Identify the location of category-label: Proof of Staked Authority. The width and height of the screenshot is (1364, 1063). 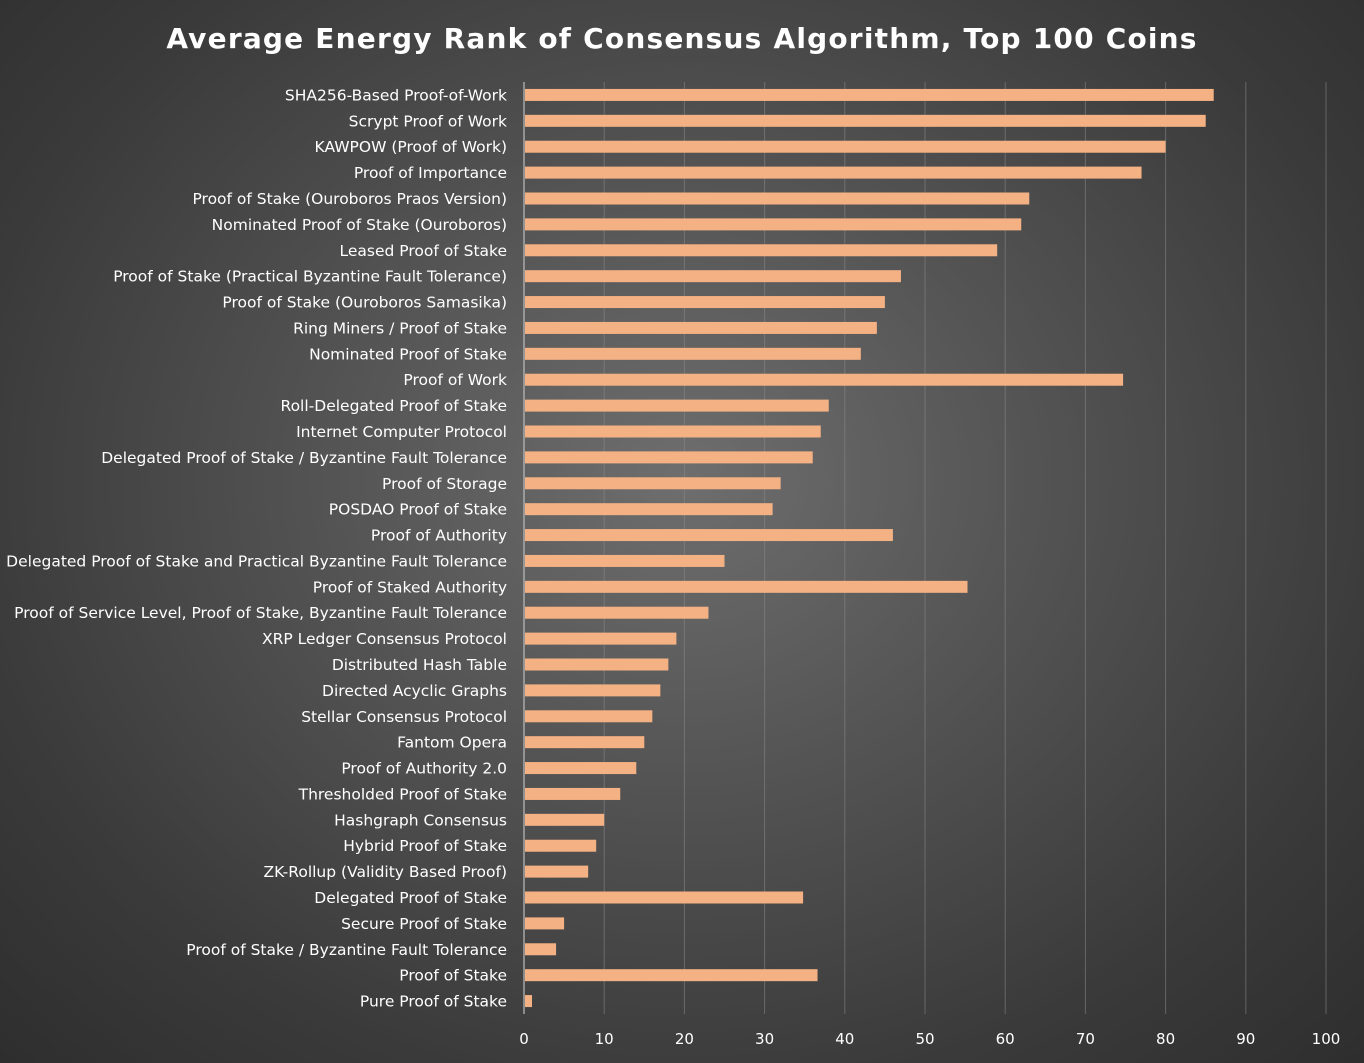
(410, 587).